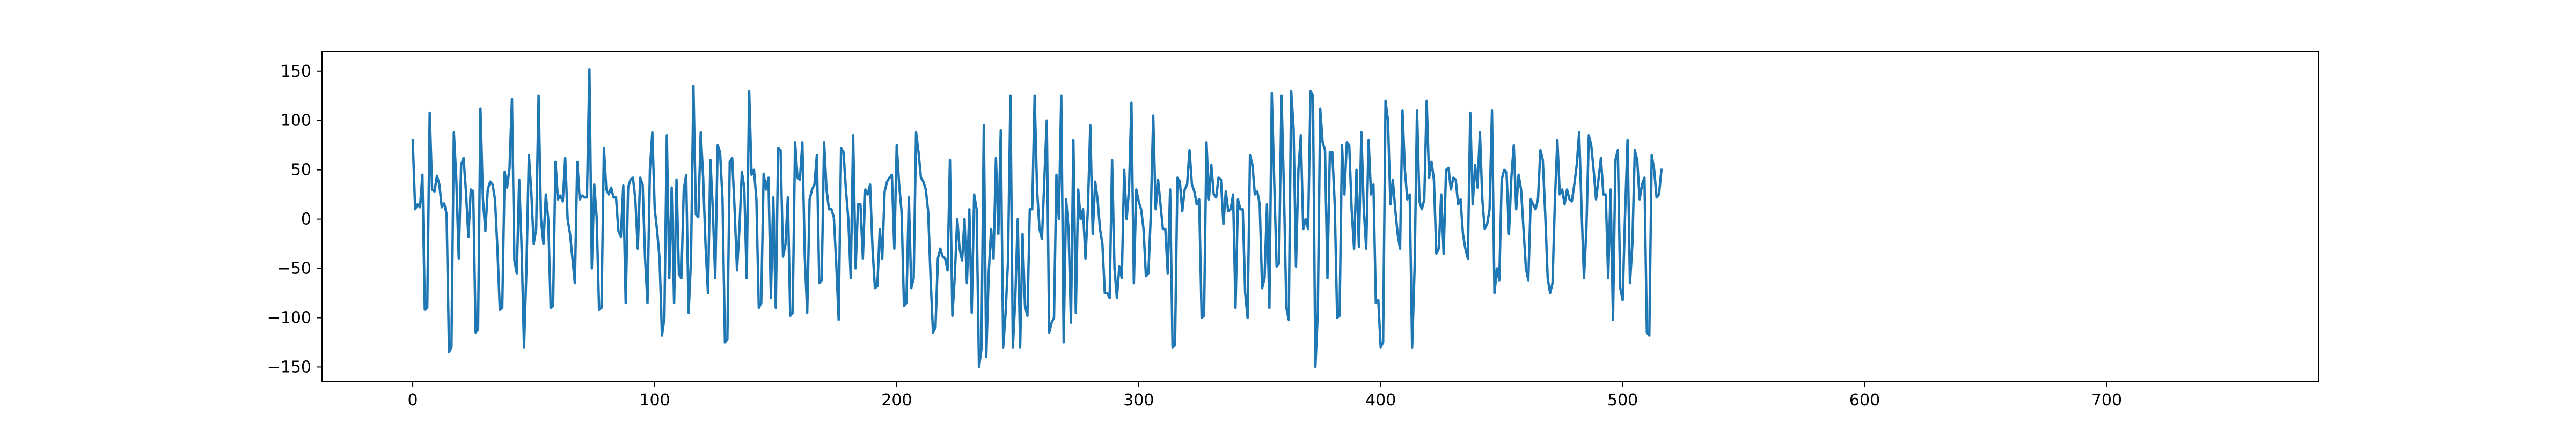 This screenshot has width=2576, height=429. Describe the element at coordinates (1622, 400) in the screenshot. I see `x-tick-label: 500` at that location.